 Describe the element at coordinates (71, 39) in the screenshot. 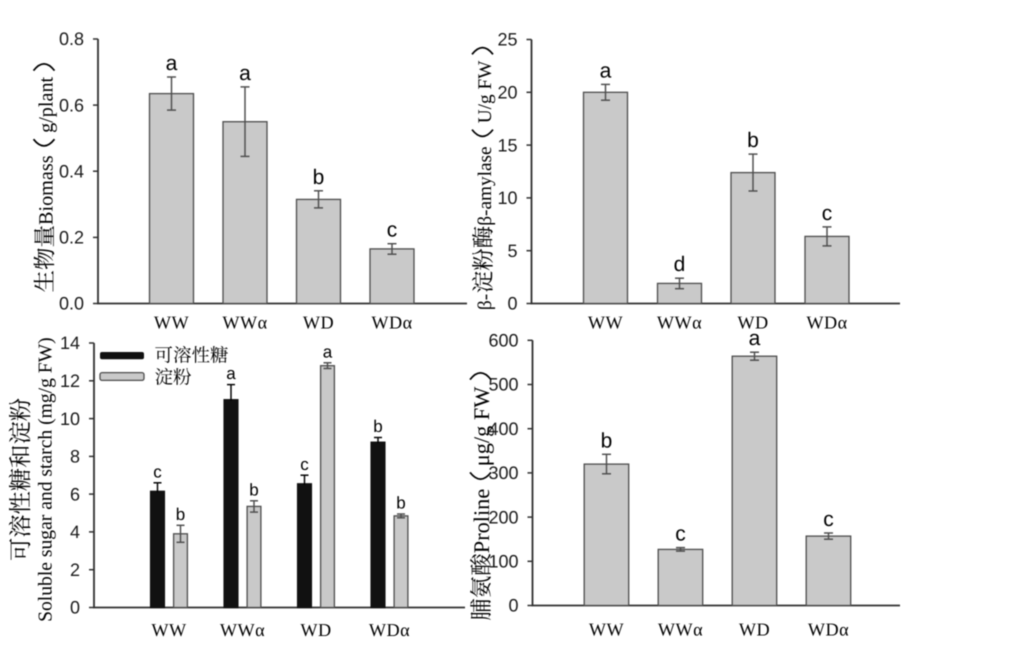

I see `svg-text: 0.8` at that location.